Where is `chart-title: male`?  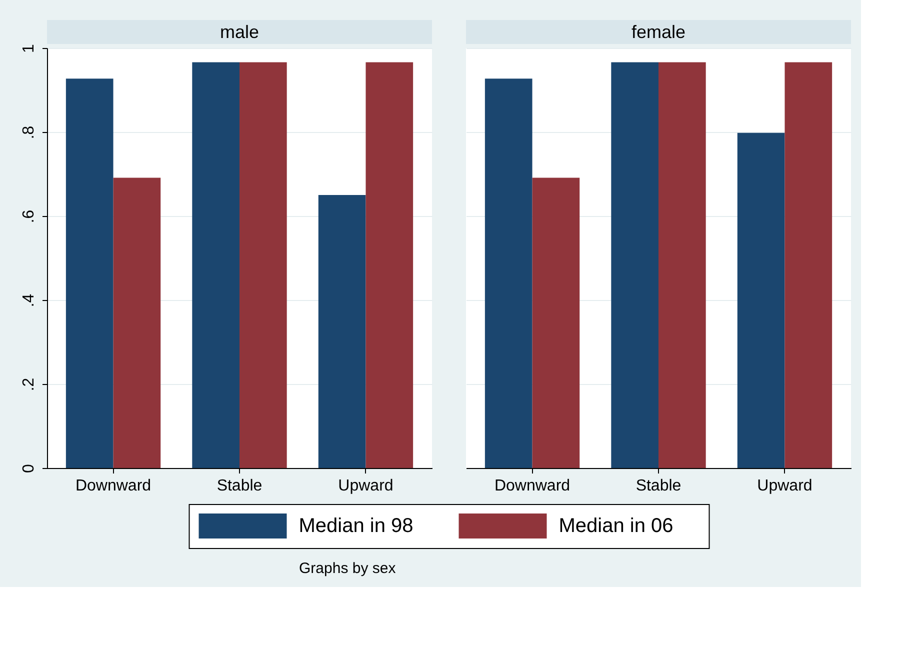
chart-title: male is located at coordinates (240, 32).